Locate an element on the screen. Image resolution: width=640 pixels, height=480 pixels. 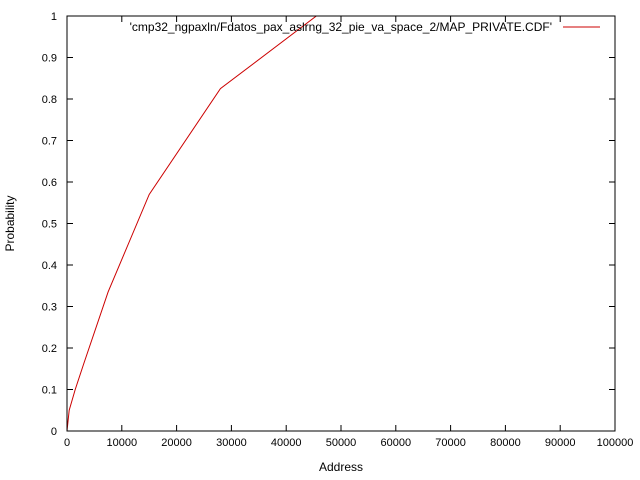
x-tick-label: 100000 is located at coordinates (615, 443).